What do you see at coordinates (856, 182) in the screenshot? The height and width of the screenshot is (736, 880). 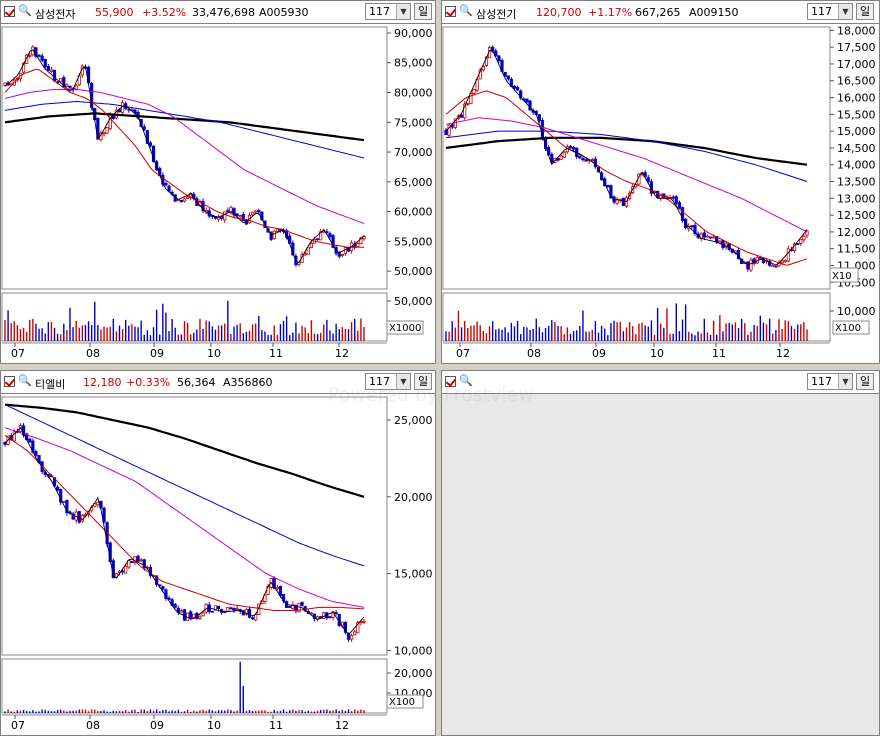 I see `y-tick-label: 13,500` at bounding box center [856, 182].